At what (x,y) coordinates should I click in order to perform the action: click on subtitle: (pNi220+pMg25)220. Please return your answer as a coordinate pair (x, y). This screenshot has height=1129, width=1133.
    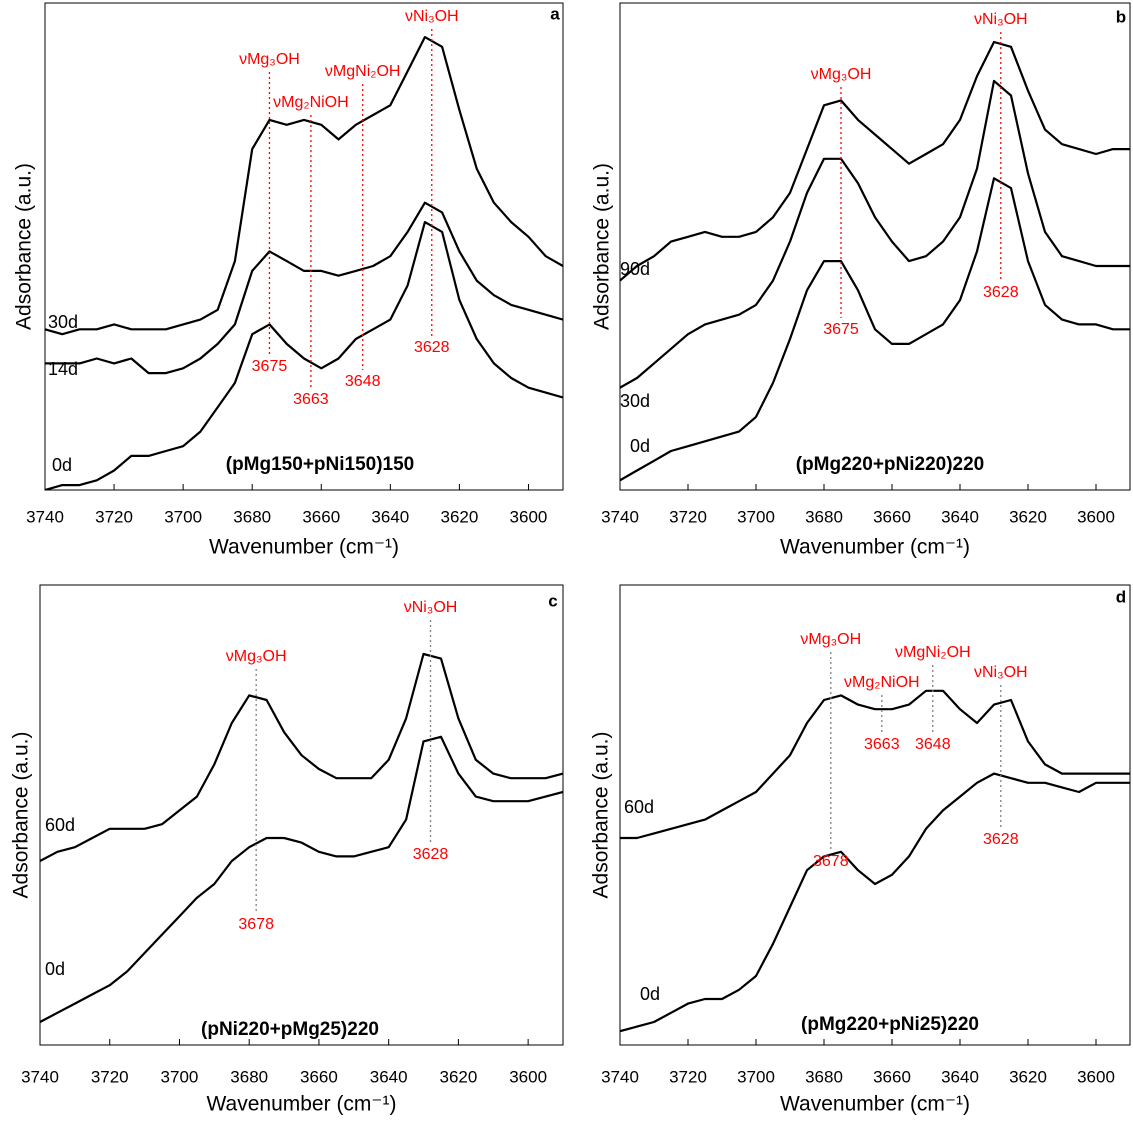
    Looking at the image, I should click on (290, 1029).